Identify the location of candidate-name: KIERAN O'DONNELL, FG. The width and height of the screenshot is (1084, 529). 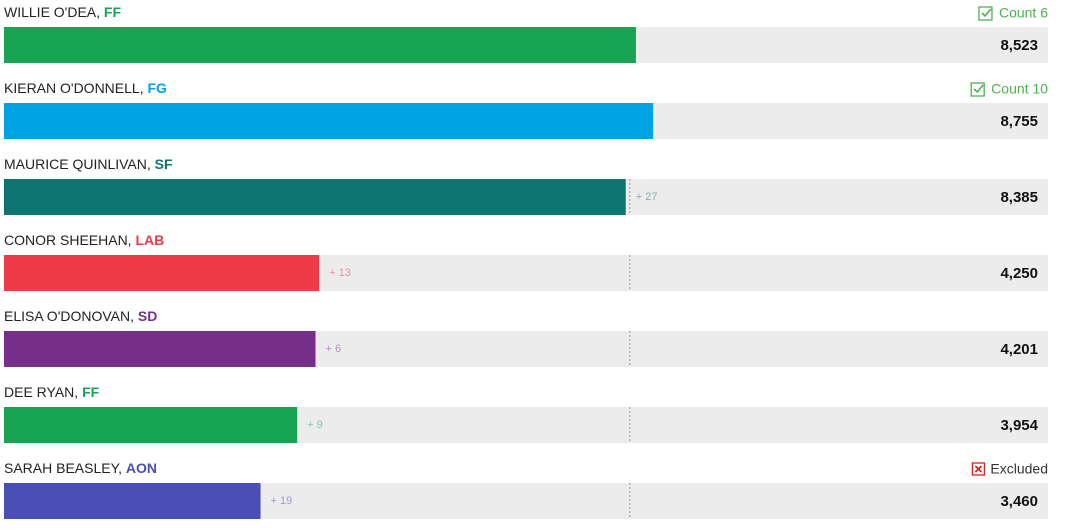
(85, 88).